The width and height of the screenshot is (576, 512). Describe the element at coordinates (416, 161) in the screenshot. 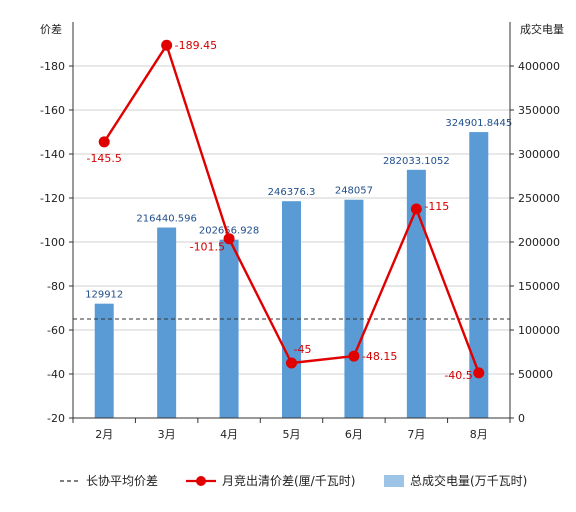

I see `bar-value-label: 282033.1052` at that location.